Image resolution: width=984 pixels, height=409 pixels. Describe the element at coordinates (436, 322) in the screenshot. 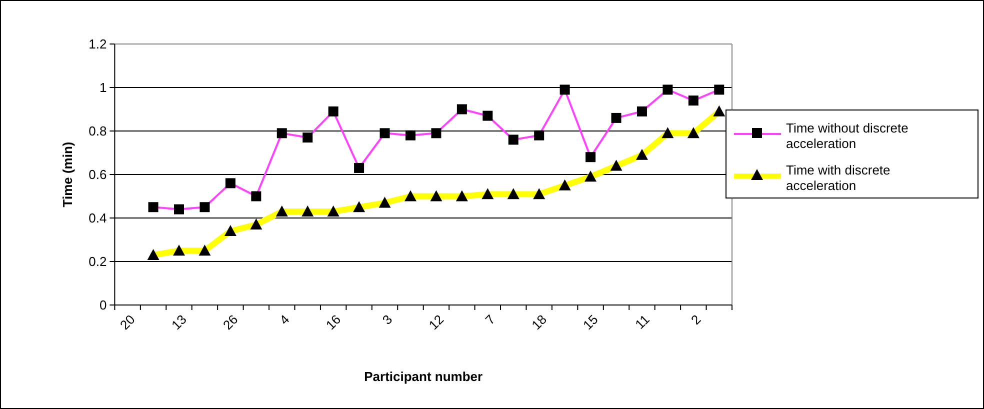

I see `x-tick-label: 12` at that location.